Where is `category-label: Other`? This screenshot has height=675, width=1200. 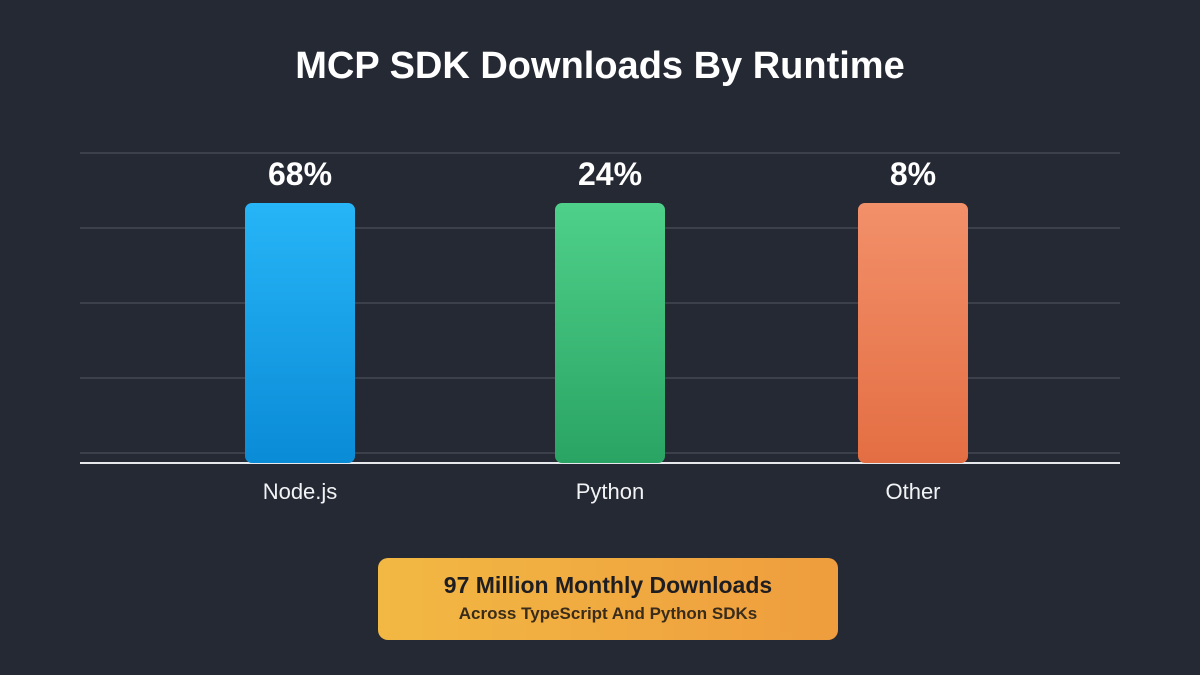 category-label: Other is located at coordinates (912, 491).